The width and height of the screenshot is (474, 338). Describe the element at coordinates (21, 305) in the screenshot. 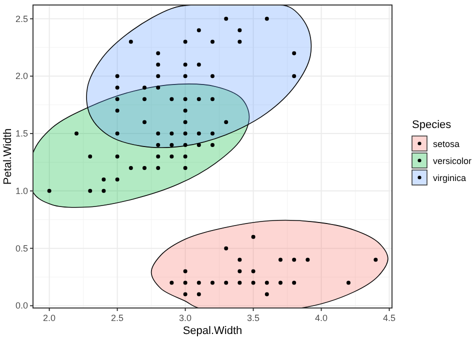

I see `y-tick-label: 0.0` at that location.